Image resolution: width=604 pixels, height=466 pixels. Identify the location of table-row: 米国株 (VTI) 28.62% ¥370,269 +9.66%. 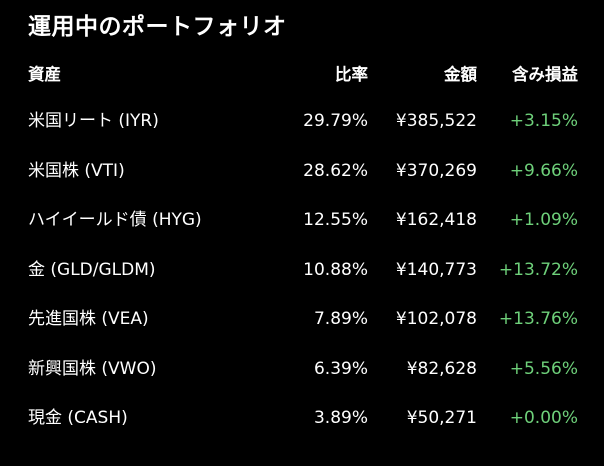
(302, 172).